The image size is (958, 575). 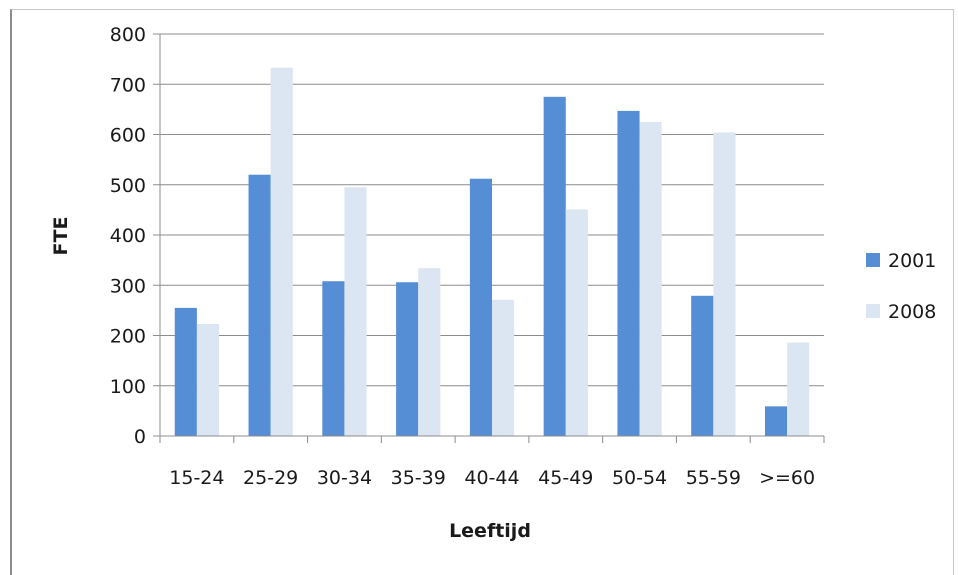 What do you see at coordinates (61, 236) in the screenshot?
I see `y-axis-title: FTE` at bounding box center [61, 236].